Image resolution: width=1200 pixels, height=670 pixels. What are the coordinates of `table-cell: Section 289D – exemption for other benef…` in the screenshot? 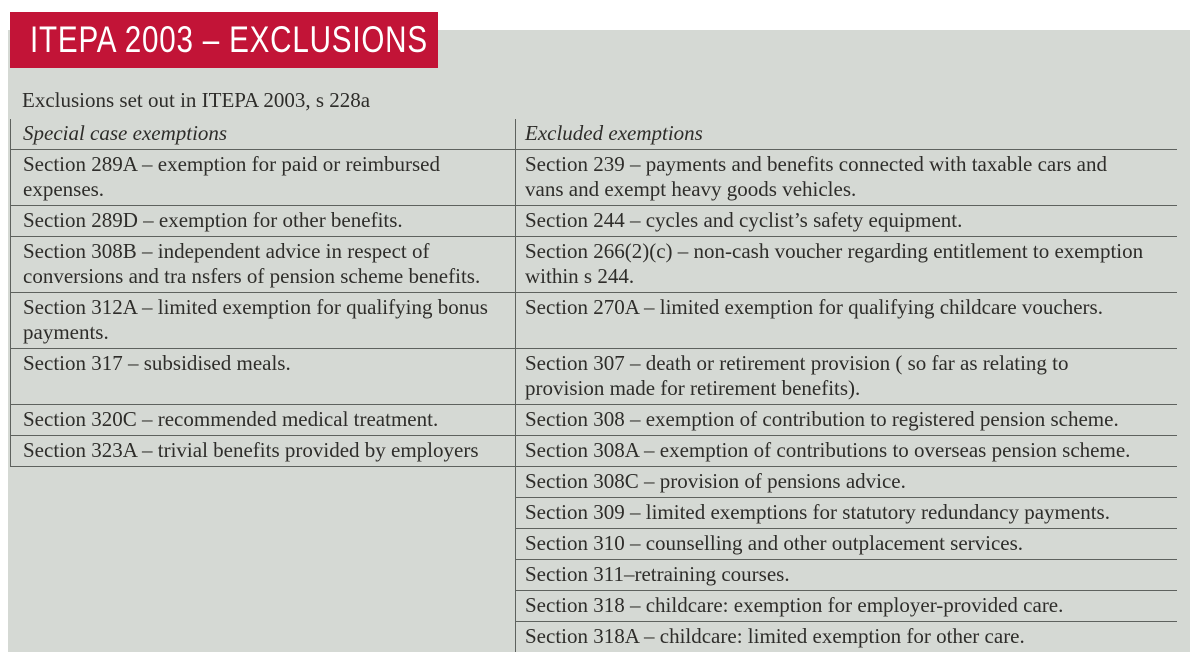 It's located at (263, 221).